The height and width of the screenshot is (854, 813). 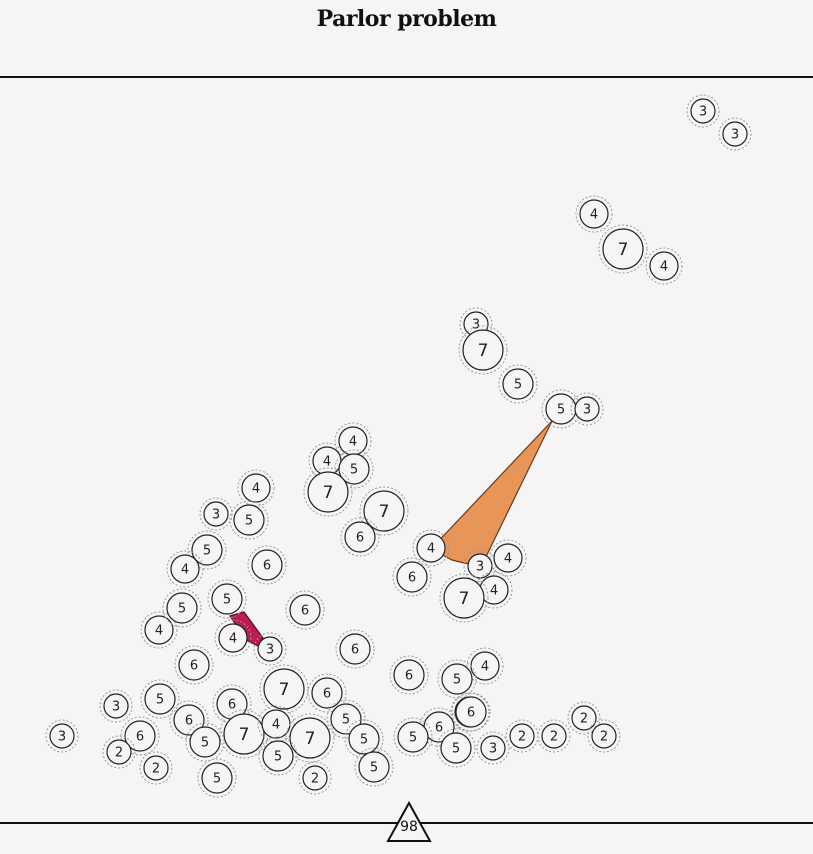 I want to click on node-1: 3, so click(x=735, y=134).